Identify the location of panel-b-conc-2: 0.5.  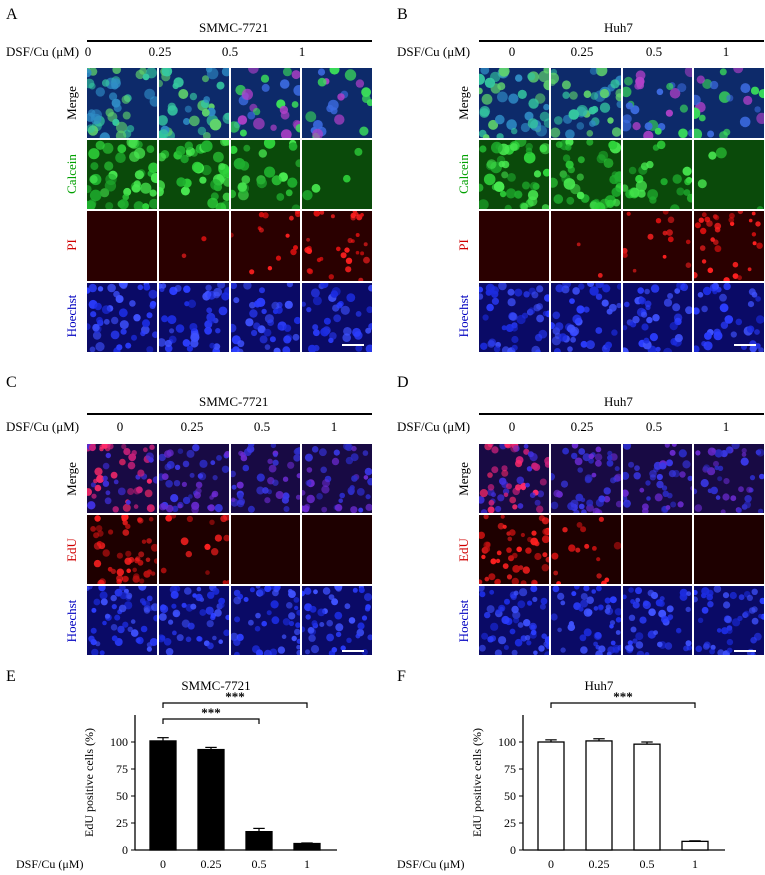
(654, 51).